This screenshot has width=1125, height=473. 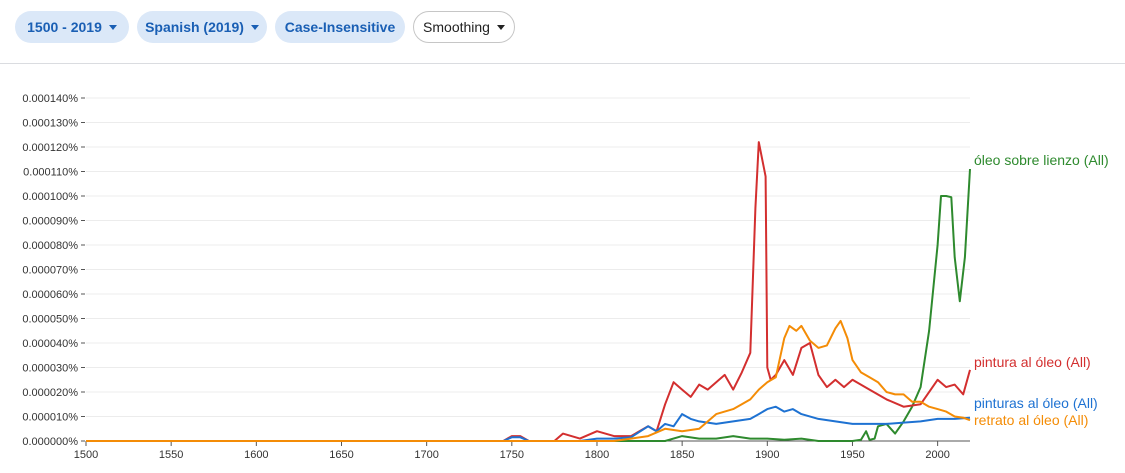 I want to click on y-tick-label: 0.000000%, so click(x=50, y=442).